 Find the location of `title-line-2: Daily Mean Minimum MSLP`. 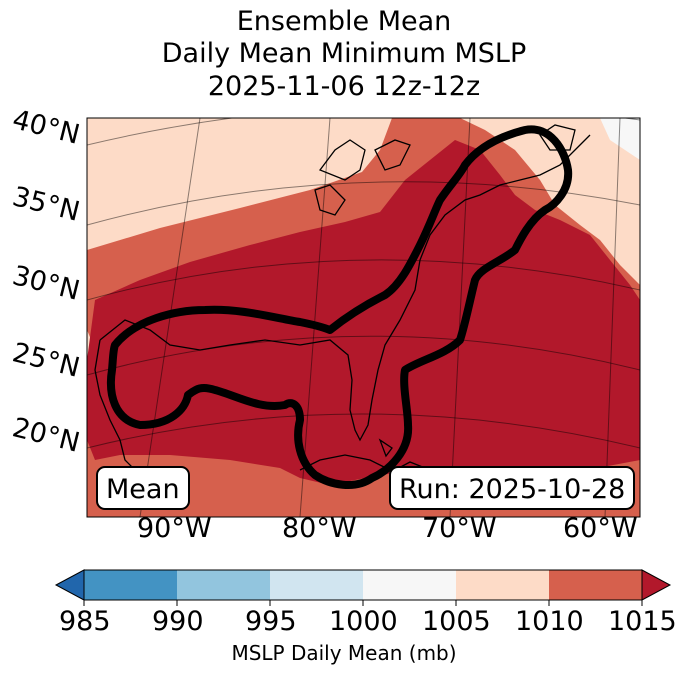

title-line-2: Daily Mean Minimum MSLP is located at coordinates (344, 53).